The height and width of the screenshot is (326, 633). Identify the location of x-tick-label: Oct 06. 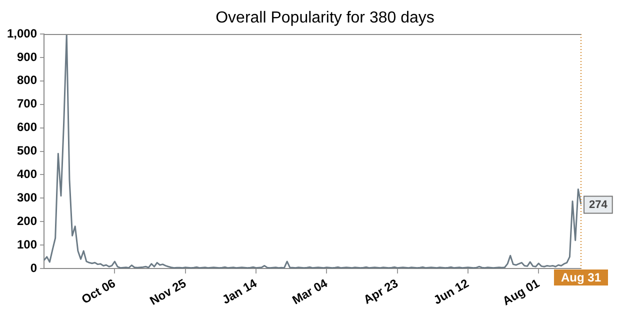
(98, 291).